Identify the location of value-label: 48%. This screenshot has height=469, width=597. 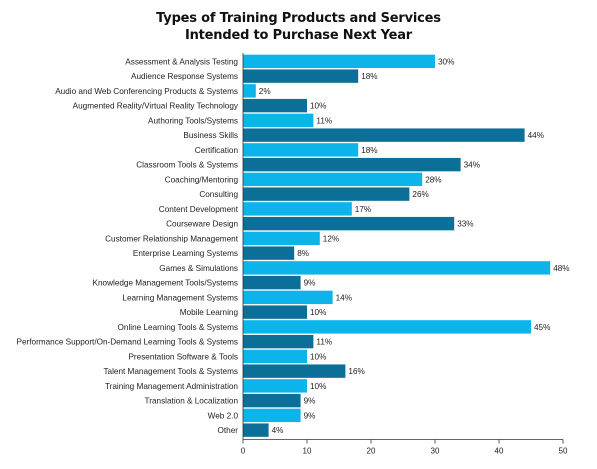
(561, 268).